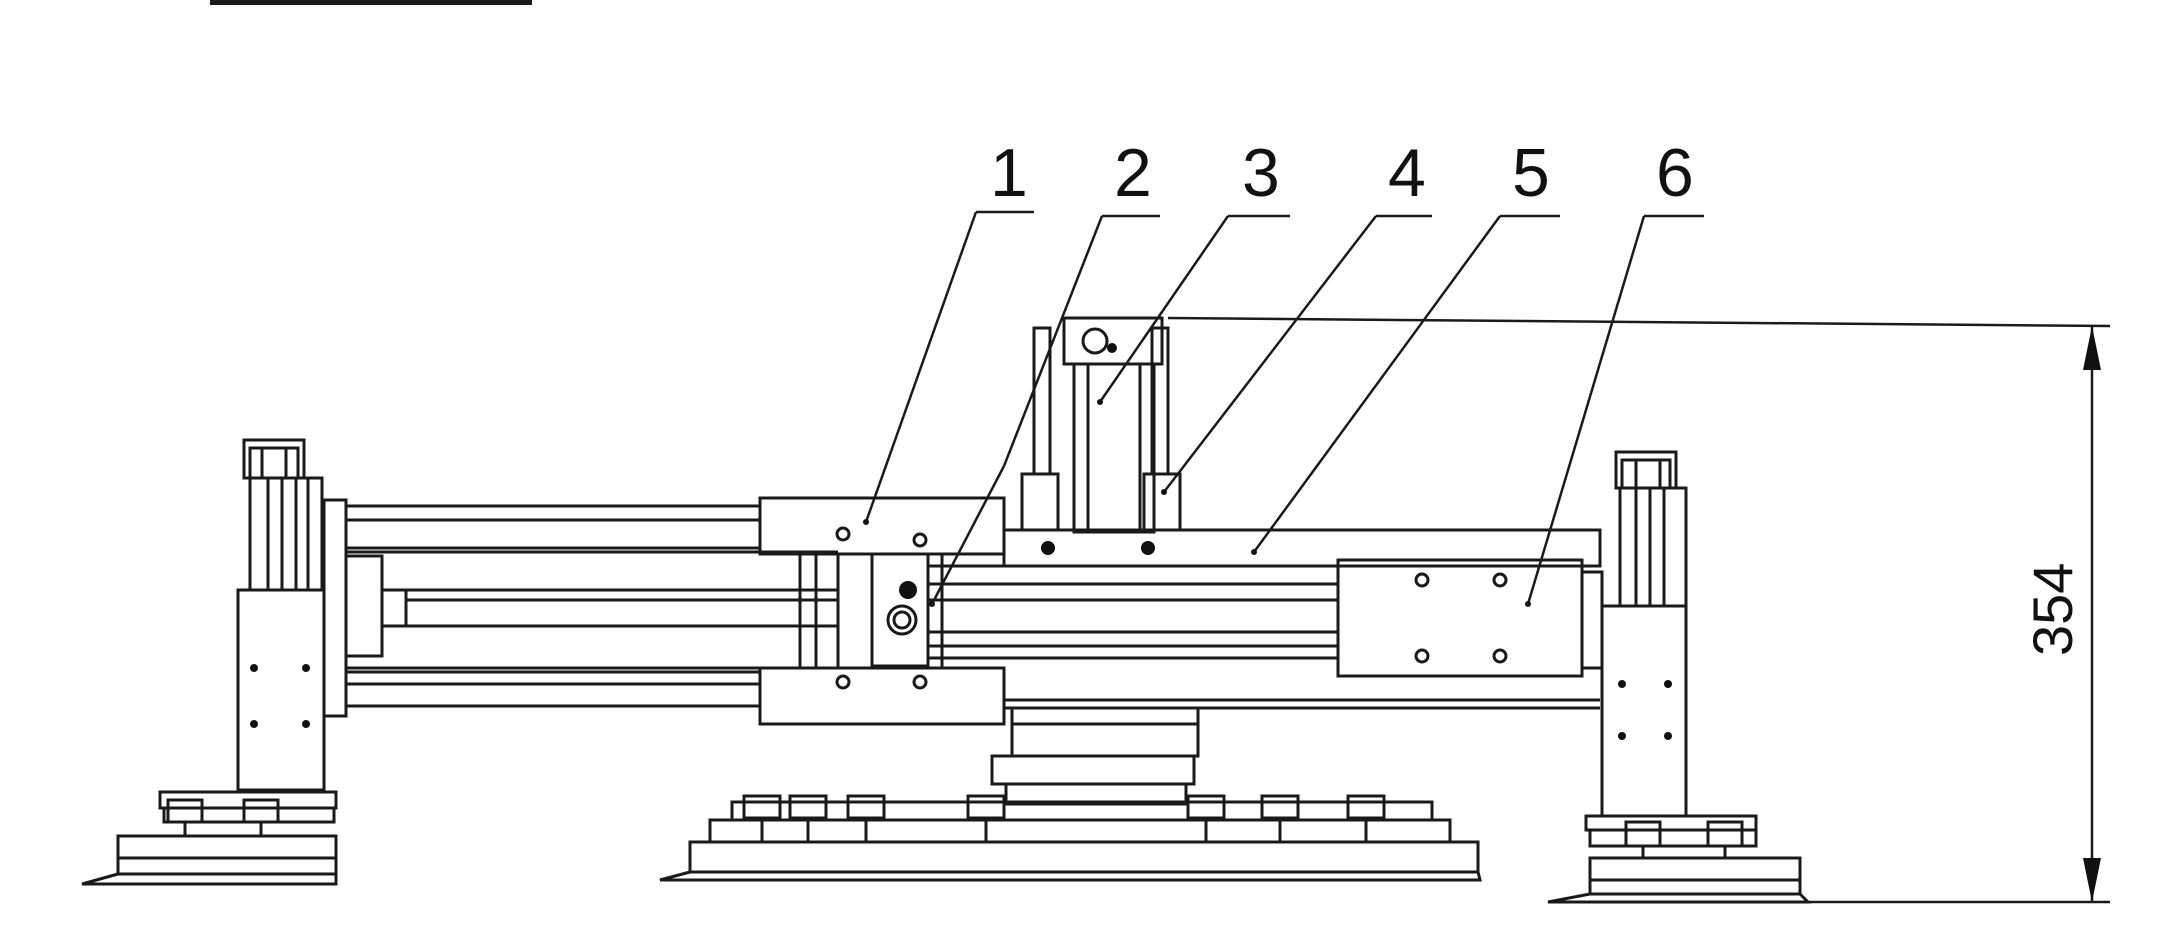 This screenshot has height=947, width=2177. I want to click on right-column-assembly, so click(1644, 634).